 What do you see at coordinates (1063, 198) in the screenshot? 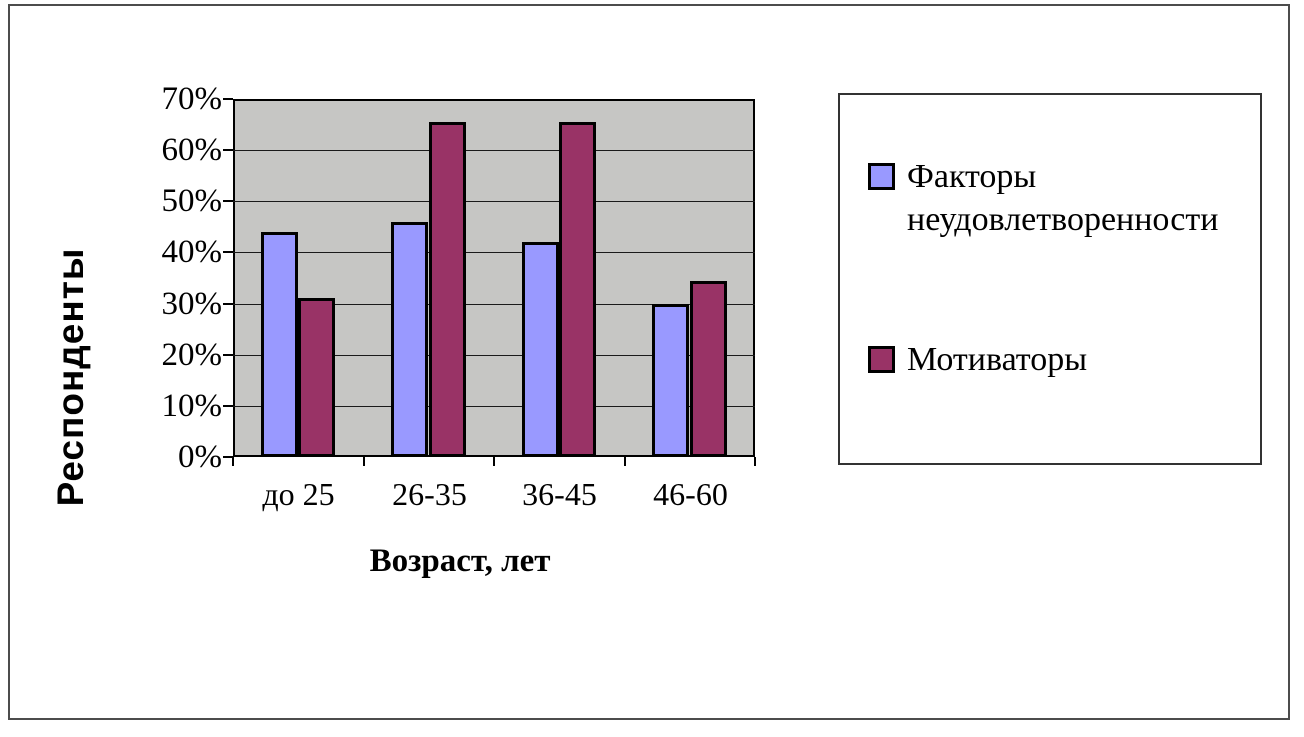
I see `legend-label: Факторы неудовлетворенности` at bounding box center [1063, 198].